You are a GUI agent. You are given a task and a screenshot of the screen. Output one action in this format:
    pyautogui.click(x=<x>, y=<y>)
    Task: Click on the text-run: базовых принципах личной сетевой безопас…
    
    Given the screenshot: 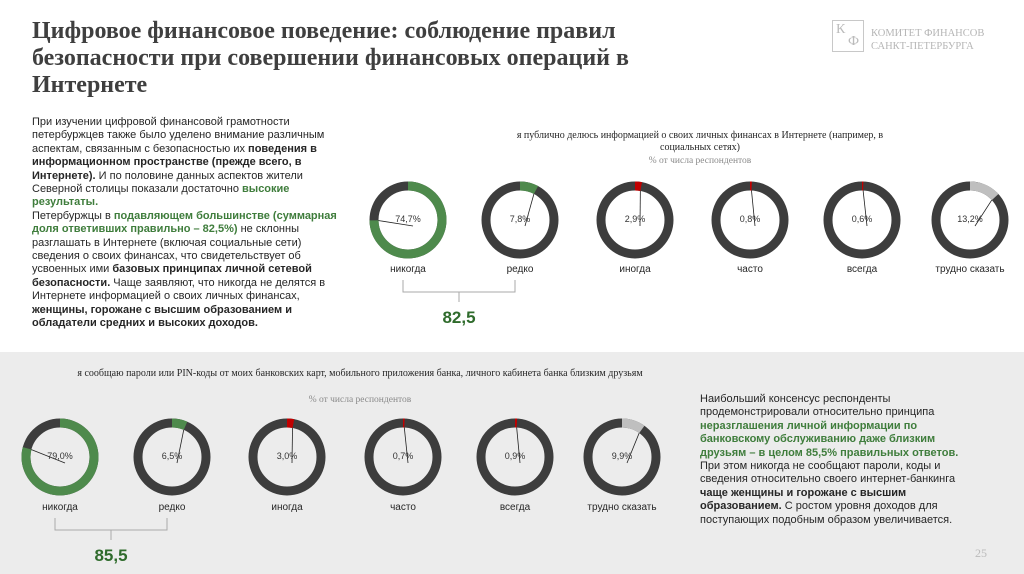 What is the action you would take?
    pyautogui.click(x=172, y=276)
    